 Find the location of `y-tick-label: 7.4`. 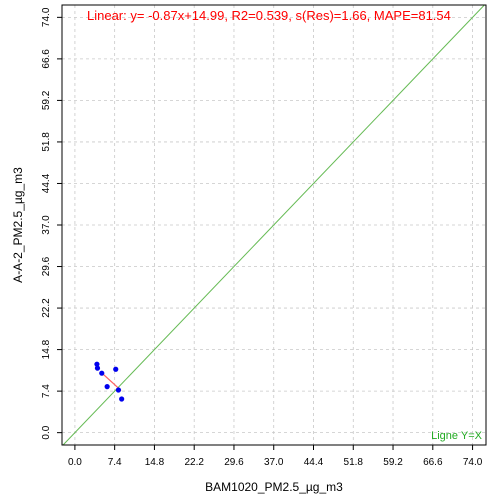

y-tick-label: 7.4 is located at coordinates (46, 391).